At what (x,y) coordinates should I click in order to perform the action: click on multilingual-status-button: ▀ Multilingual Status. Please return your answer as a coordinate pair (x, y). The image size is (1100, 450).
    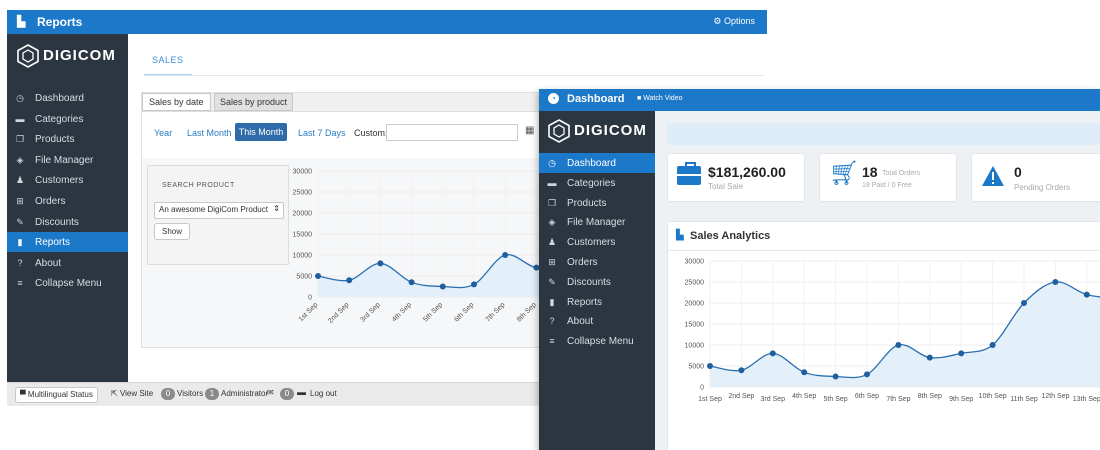
    Looking at the image, I should click on (56, 395).